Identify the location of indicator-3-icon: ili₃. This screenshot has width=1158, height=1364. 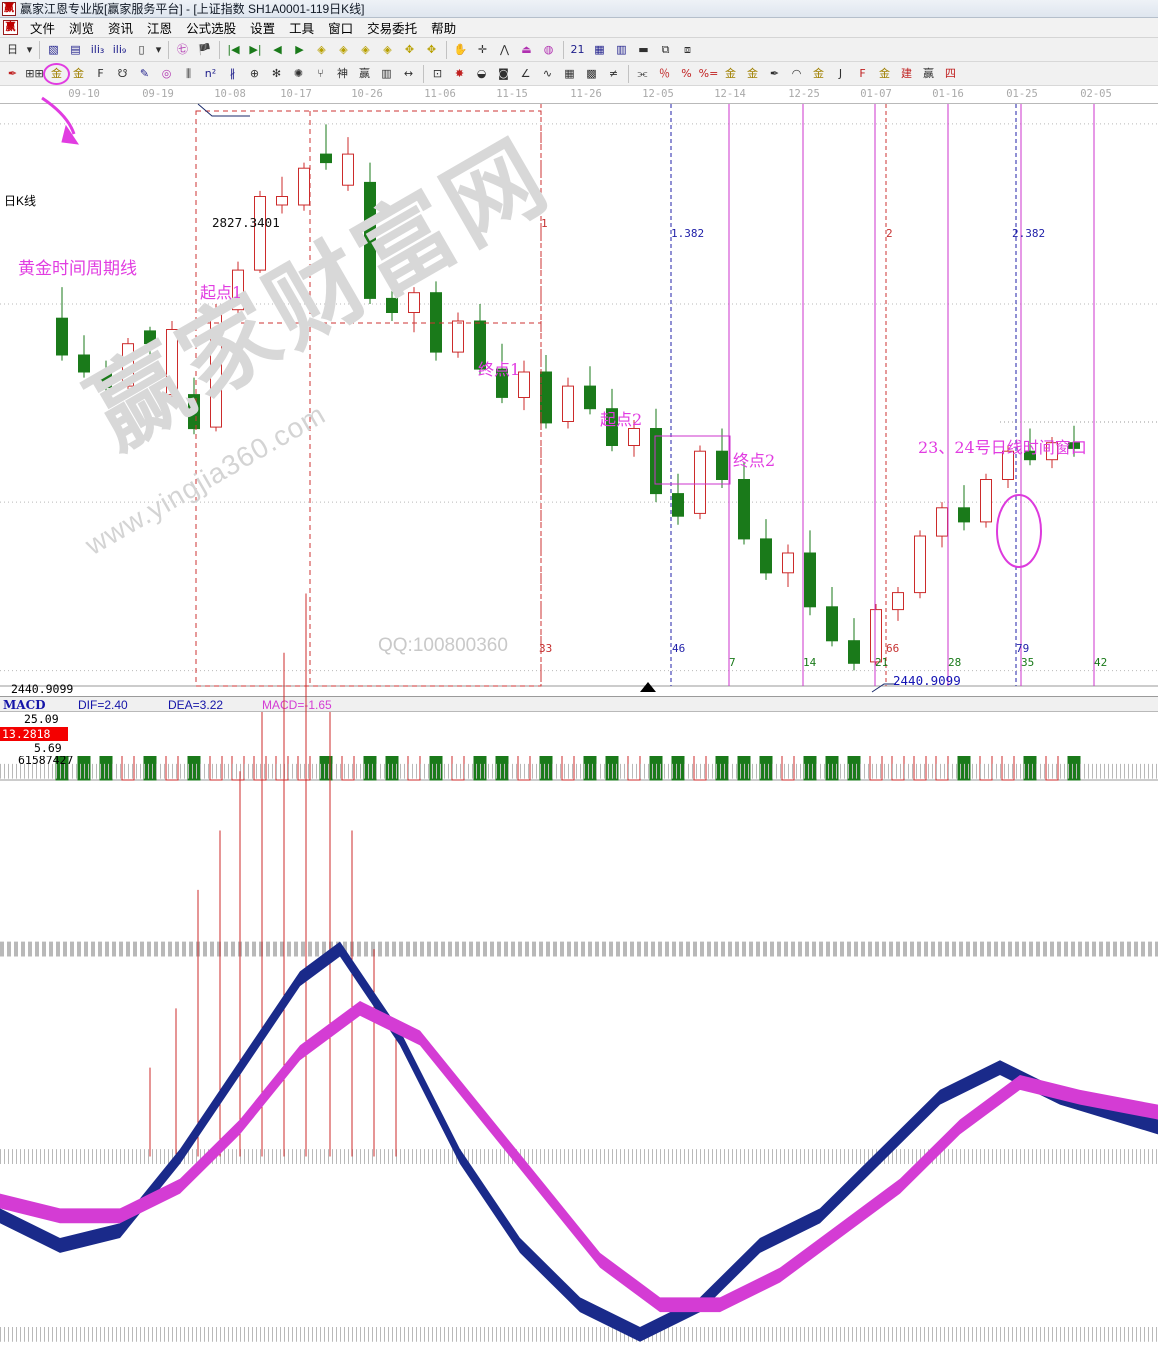
(97, 49).